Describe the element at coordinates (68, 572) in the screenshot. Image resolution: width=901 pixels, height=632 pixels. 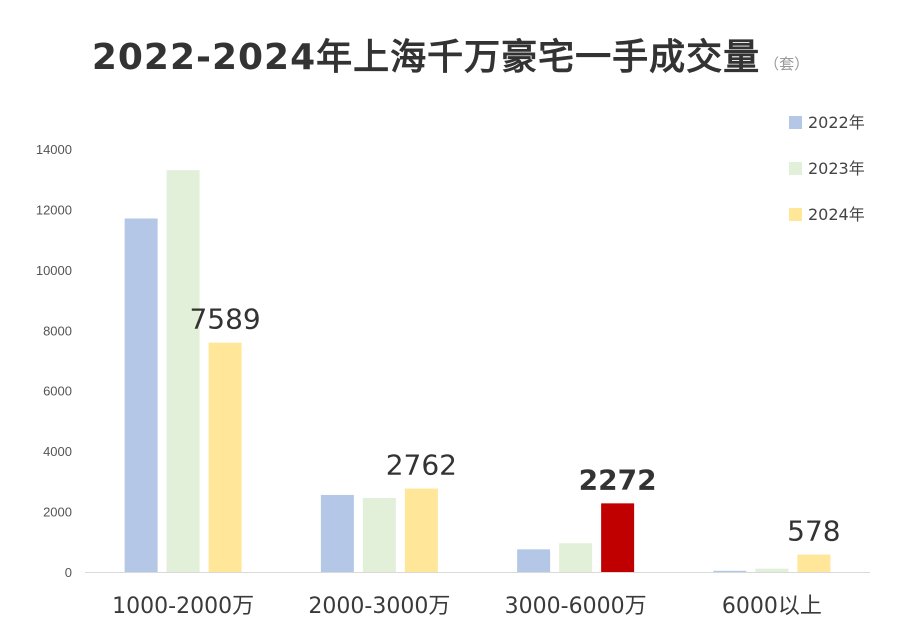
I see `y-tick-label: 0` at that location.